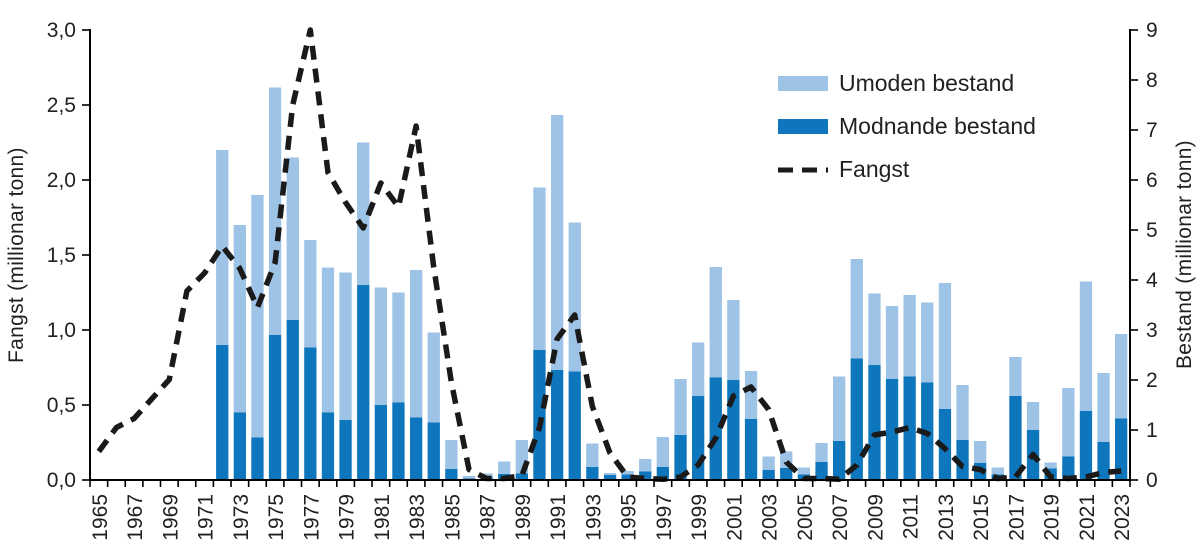  What do you see at coordinates (241, 517) in the screenshot?
I see `x-tick-label-1973: 1973` at bounding box center [241, 517].